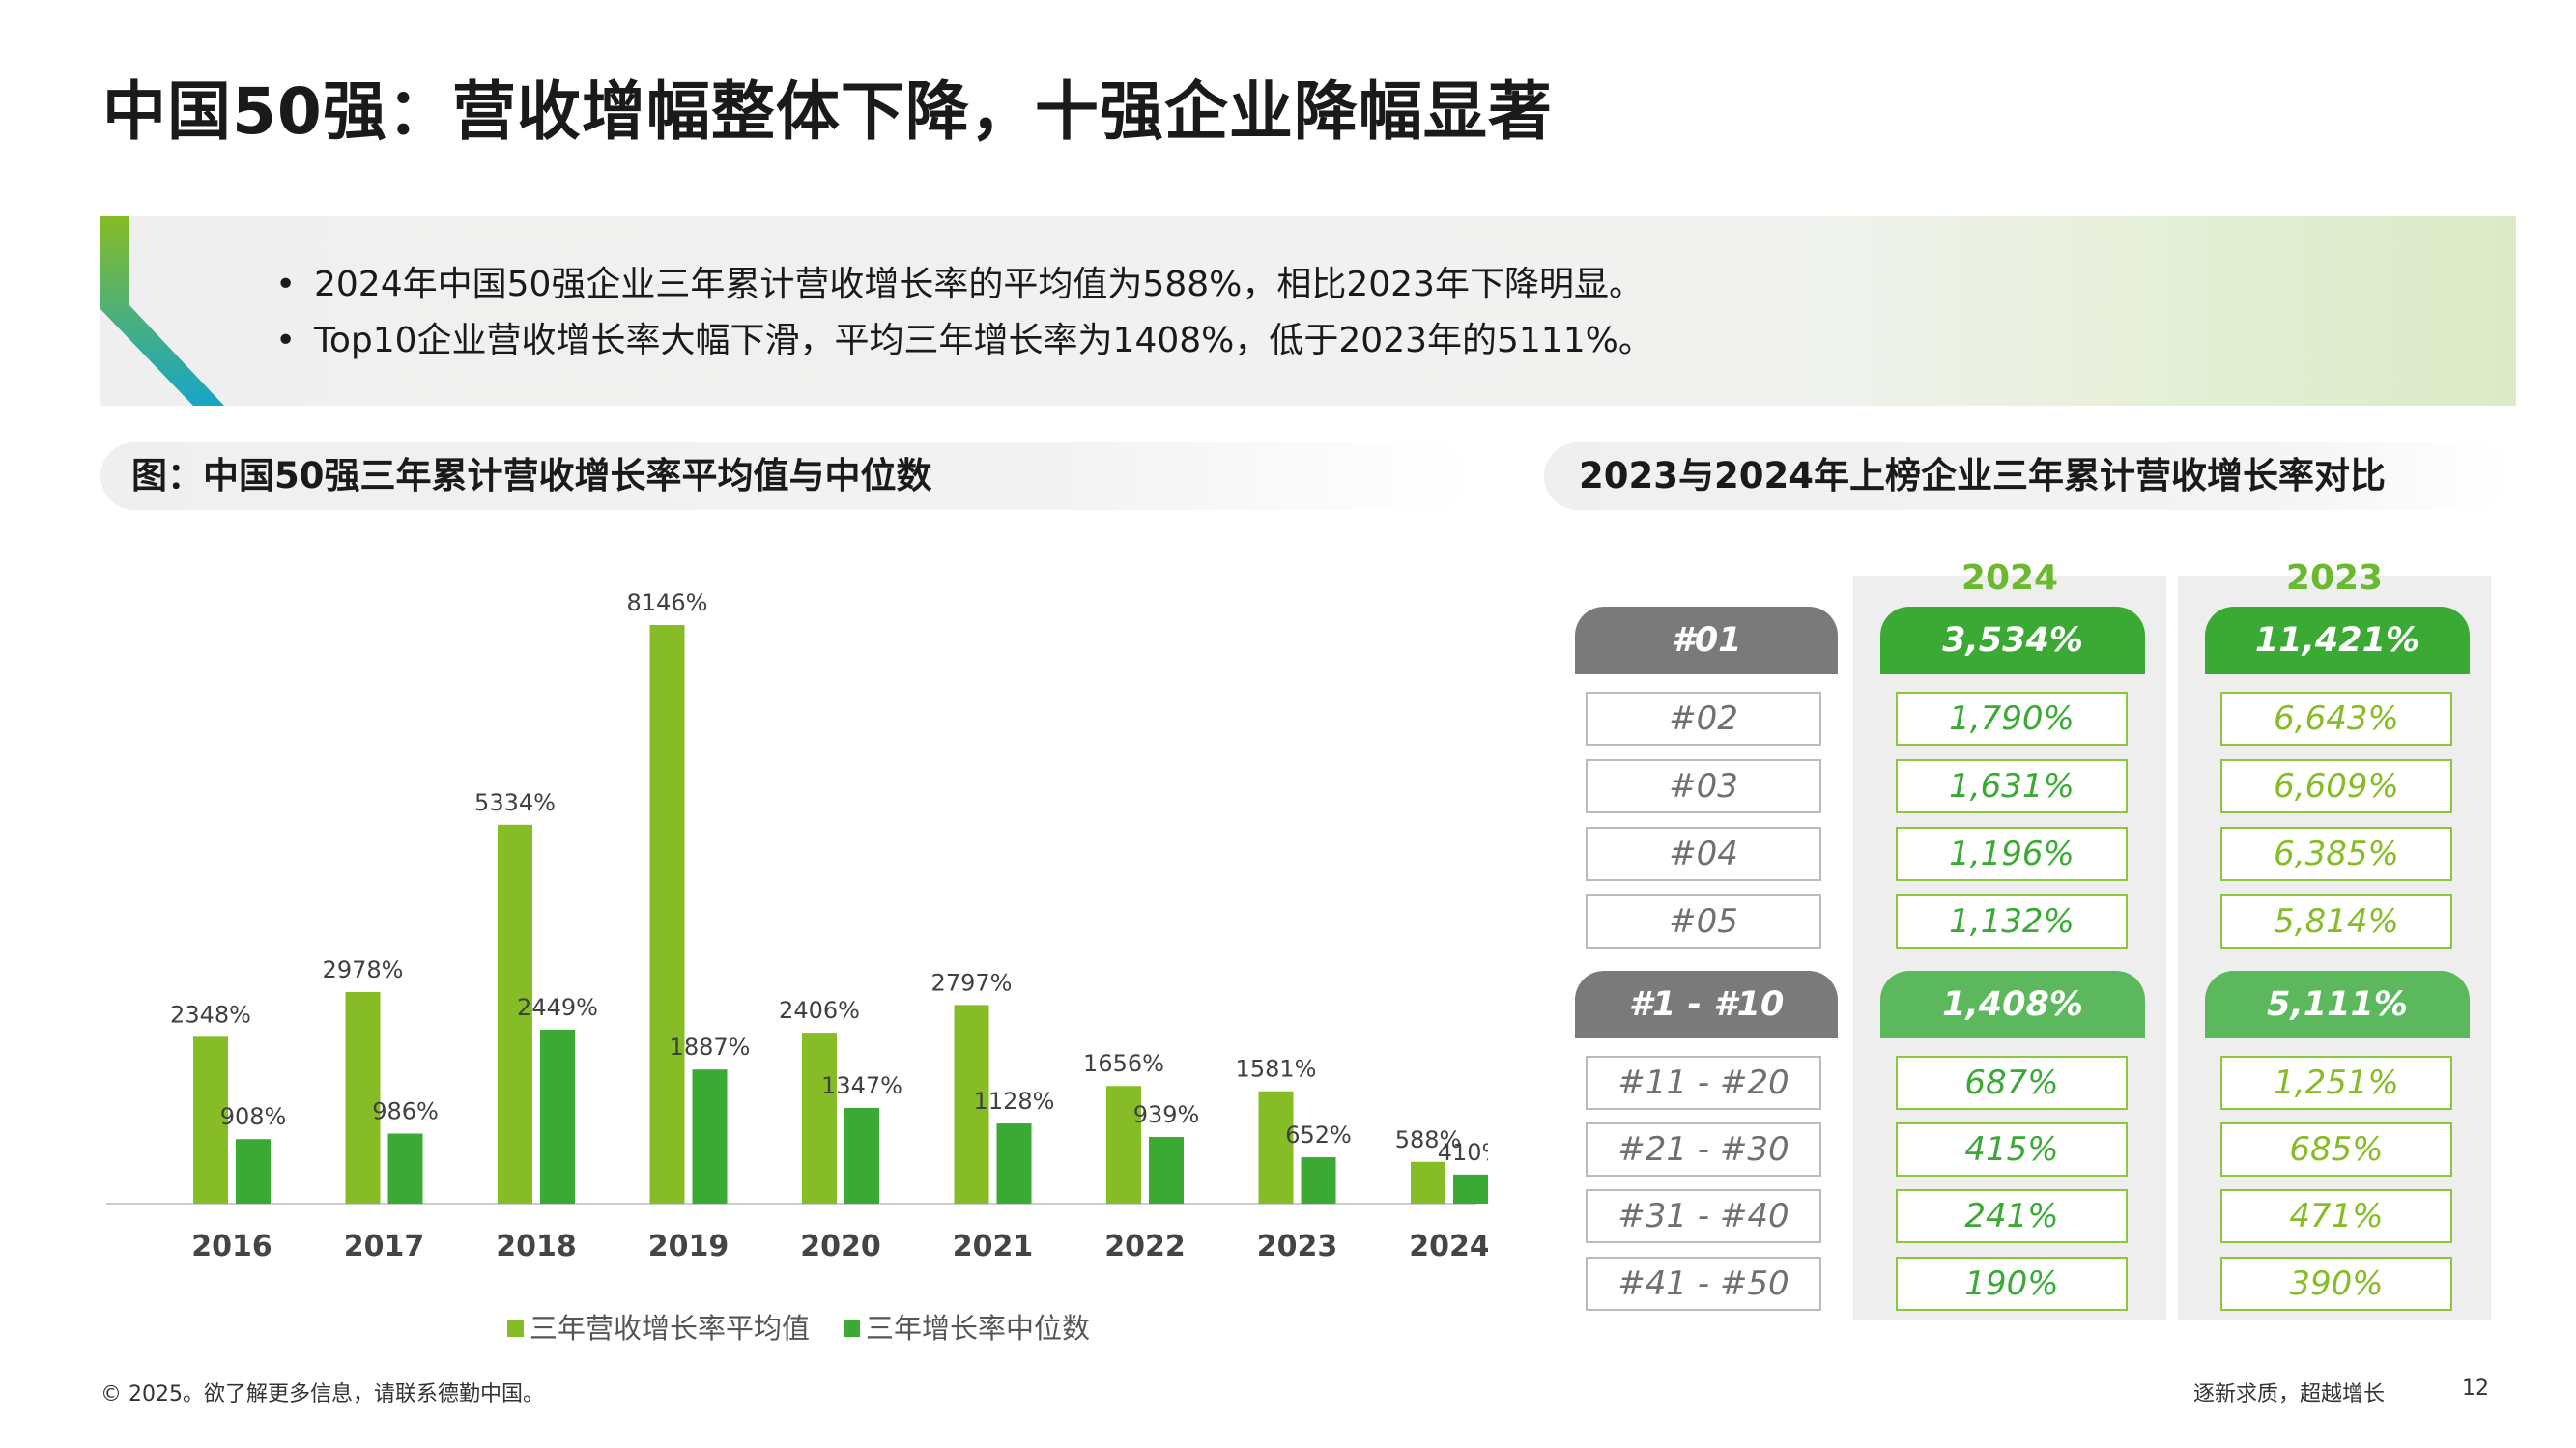 The image size is (2576, 1448). I want to click on value-2023-2: 6,609%, so click(2336, 786).